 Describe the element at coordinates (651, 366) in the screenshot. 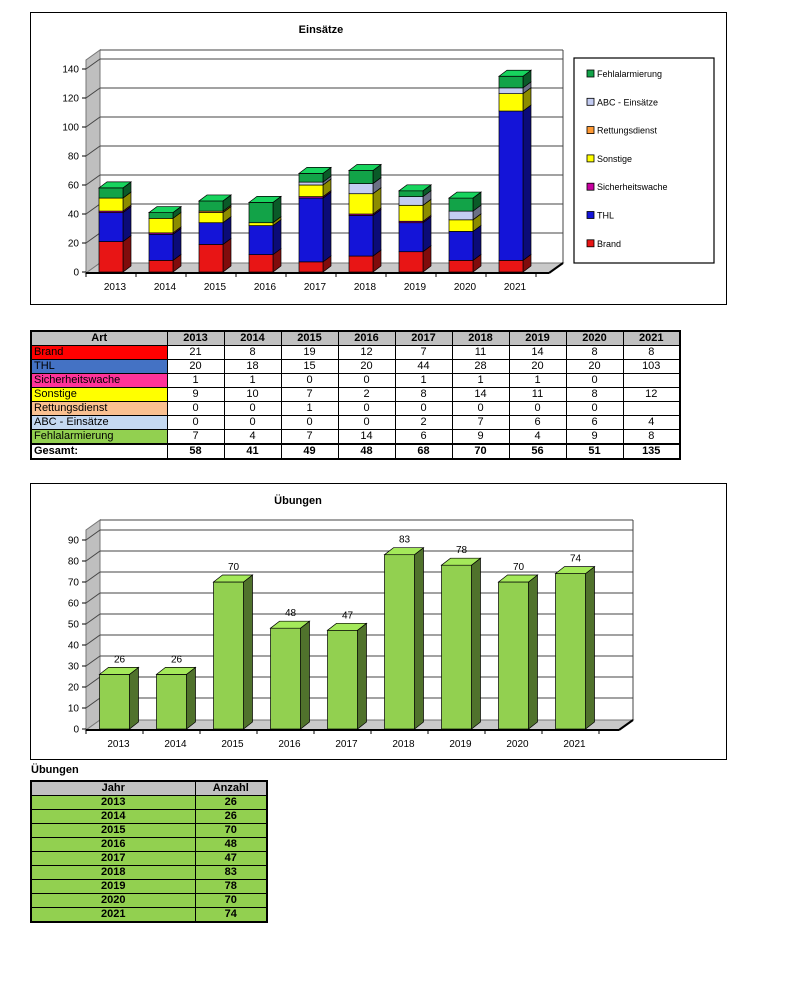

I see `value-cell: 103` at that location.